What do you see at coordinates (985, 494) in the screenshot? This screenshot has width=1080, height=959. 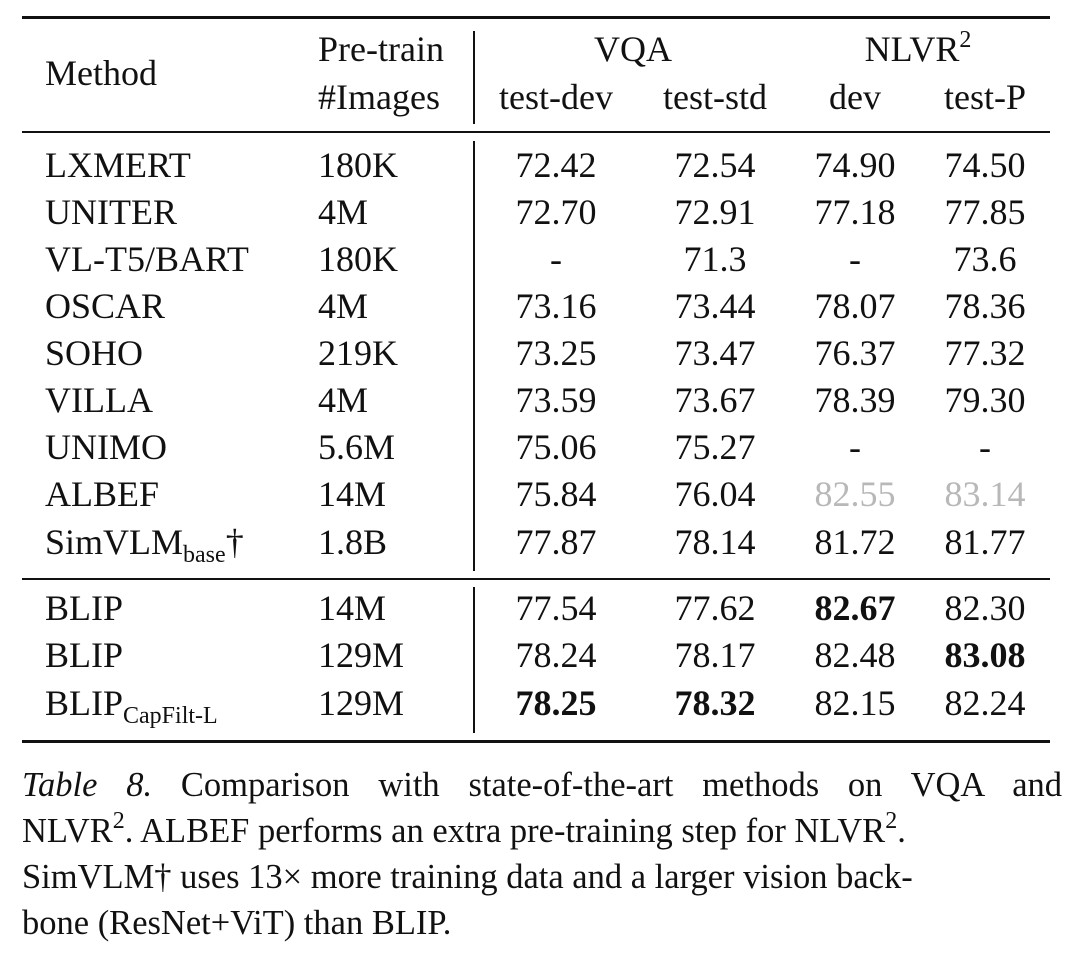 I see `score-cell: 83.14` at bounding box center [985, 494].